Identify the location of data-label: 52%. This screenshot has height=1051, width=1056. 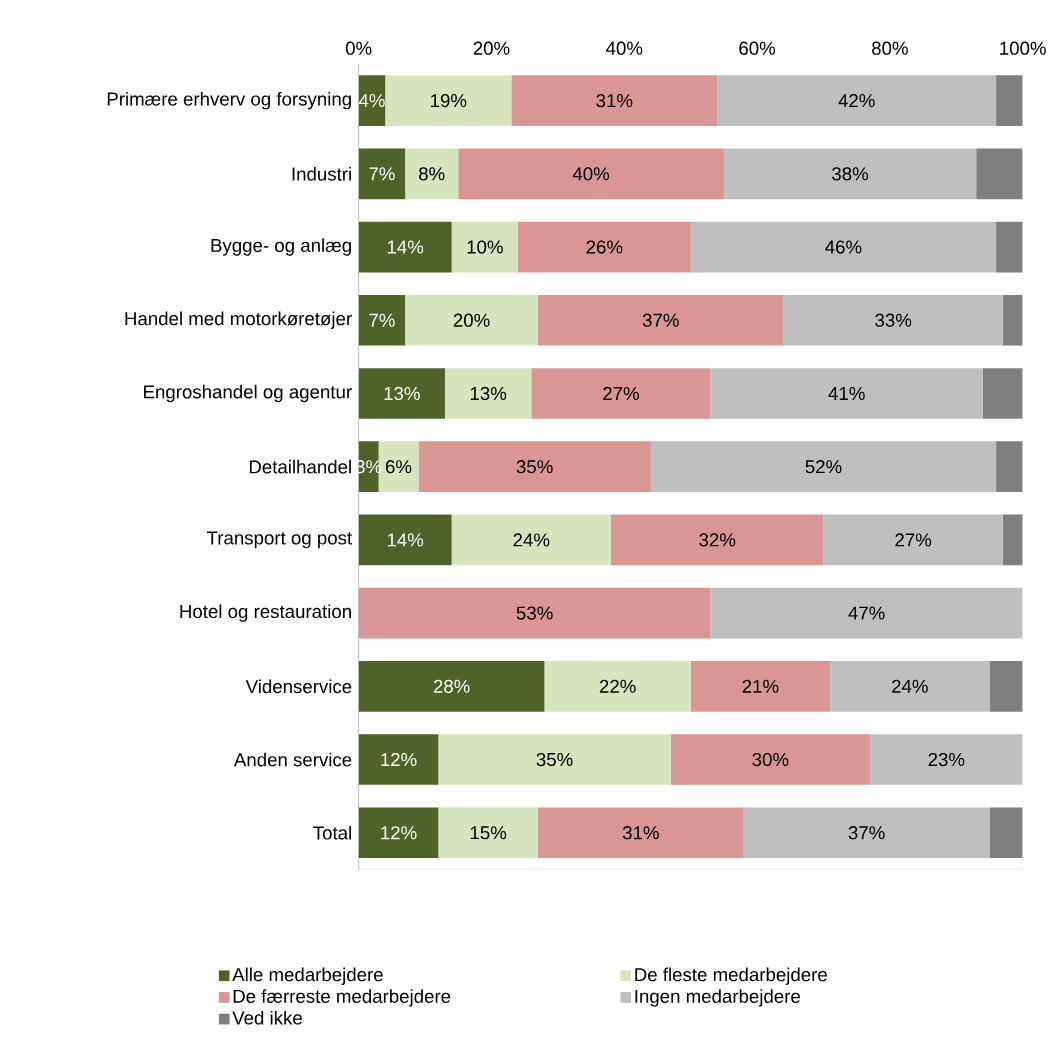
(823, 467).